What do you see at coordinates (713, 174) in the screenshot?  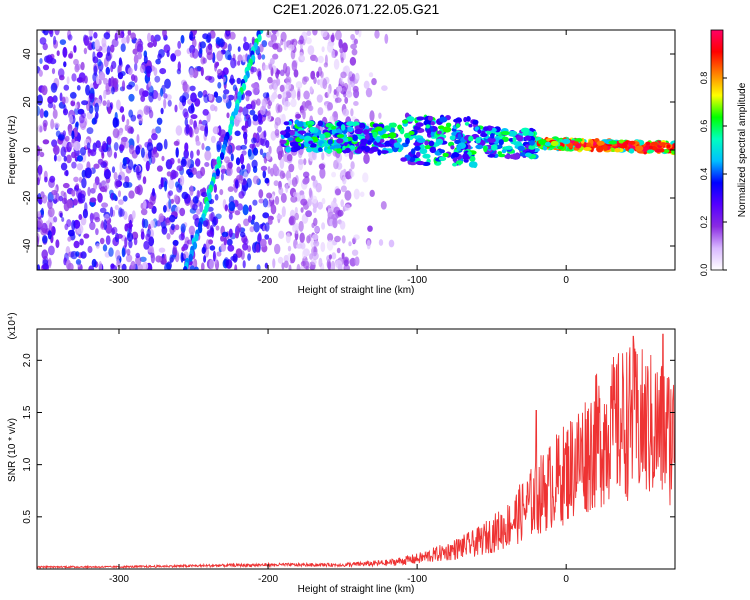 I see `colorbar-ticks: 0.0 0.2 0.4 0.6 0.8` at bounding box center [713, 174].